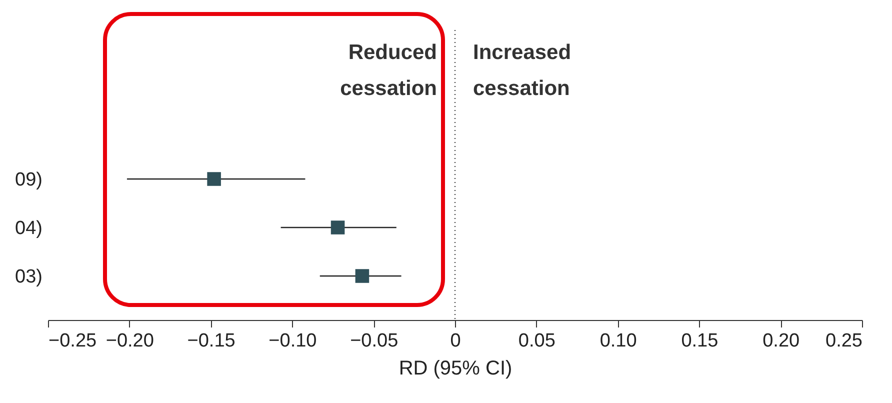 This screenshot has width=892, height=403. Describe the element at coordinates (374, 341) in the screenshot. I see `x-tick-label: −0.05` at that location.